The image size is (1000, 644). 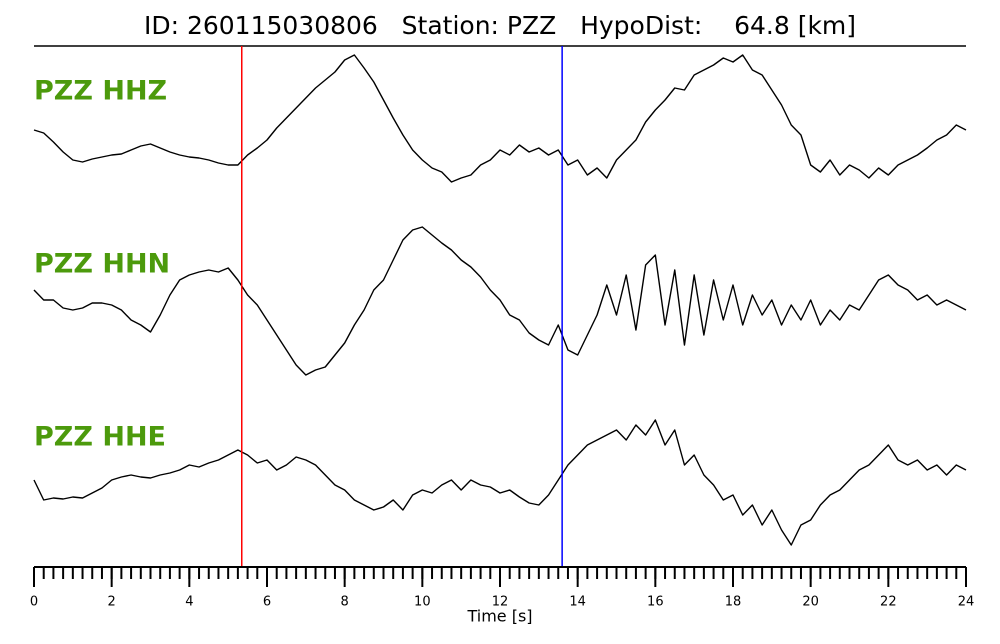 I want to click on trace-label: PZZ HHN, so click(x=102, y=264).